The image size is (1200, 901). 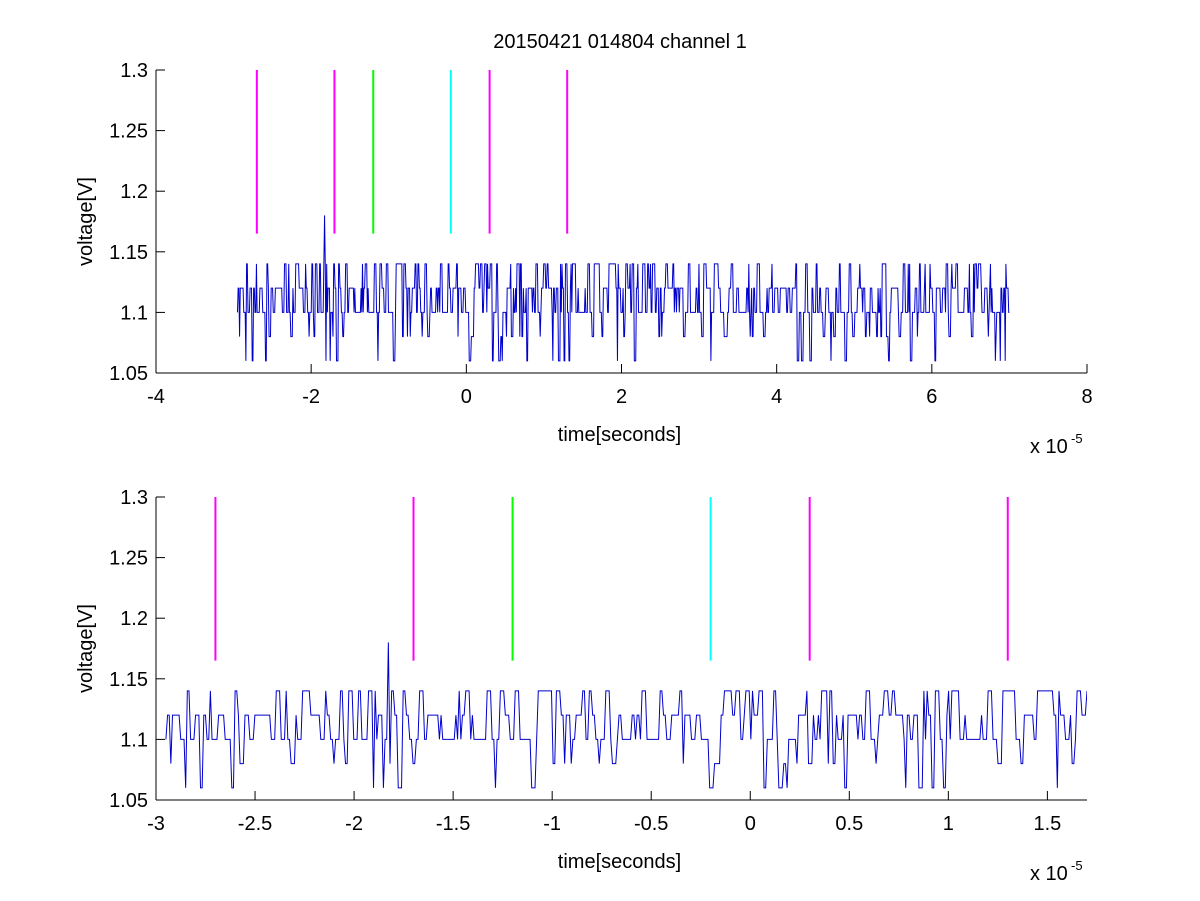 I want to click on x-tick-label: -3, so click(x=156, y=824).